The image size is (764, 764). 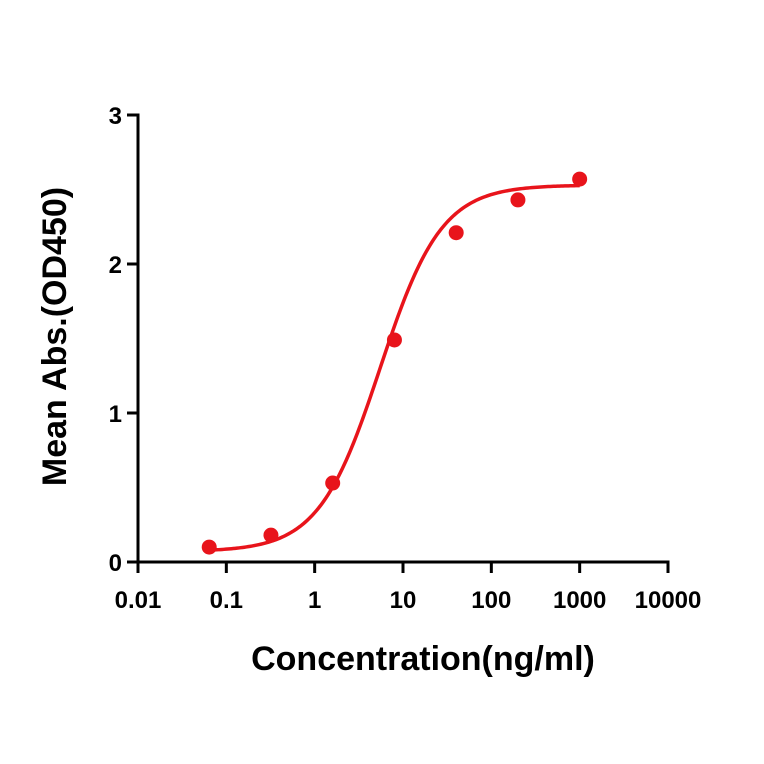 I want to click on y-tick-label: 3, so click(x=115, y=116).